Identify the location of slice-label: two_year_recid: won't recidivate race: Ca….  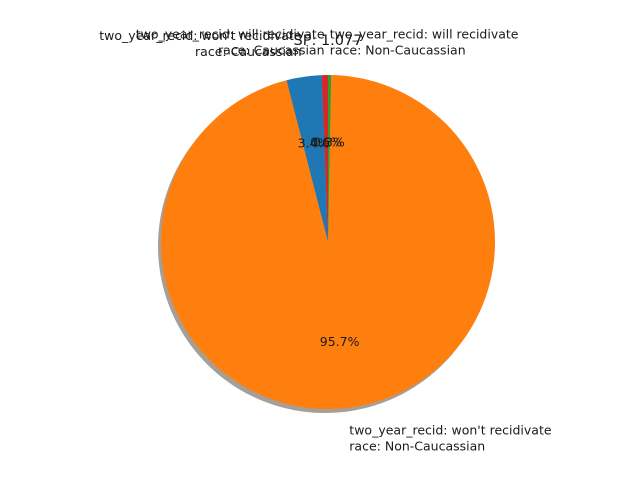
(200, 43).